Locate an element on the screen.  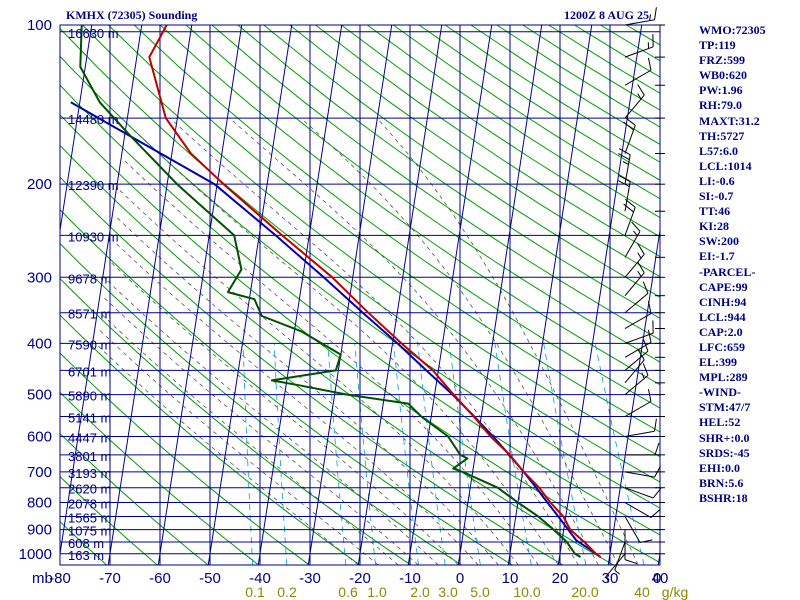
index-item: BSHR:18 is located at coordinates (723, 497).